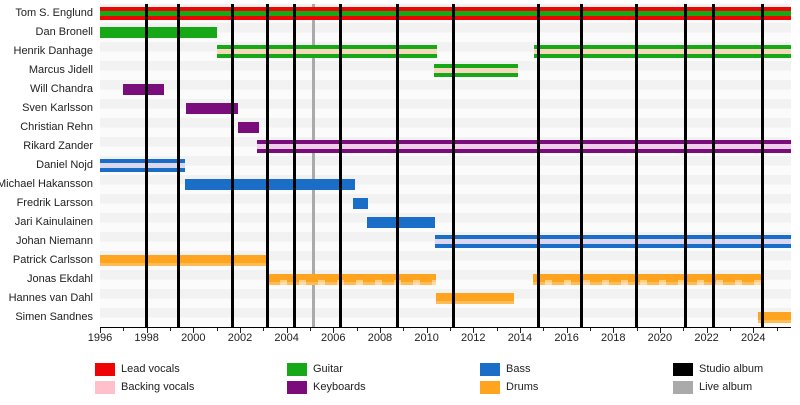 Image resolution: width=800 pixels, height=405 pixels. What do you see at coordinates (445, 327) in the screenshot?
I see `x-axis-line` at bounding box center [445, 327].